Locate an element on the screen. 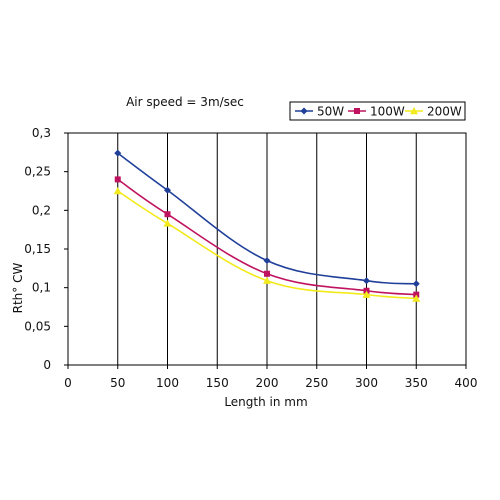 The width and height of the screenshot is (500, 500). x-tick-label-6: 300 is located at coordinates (366, 383).